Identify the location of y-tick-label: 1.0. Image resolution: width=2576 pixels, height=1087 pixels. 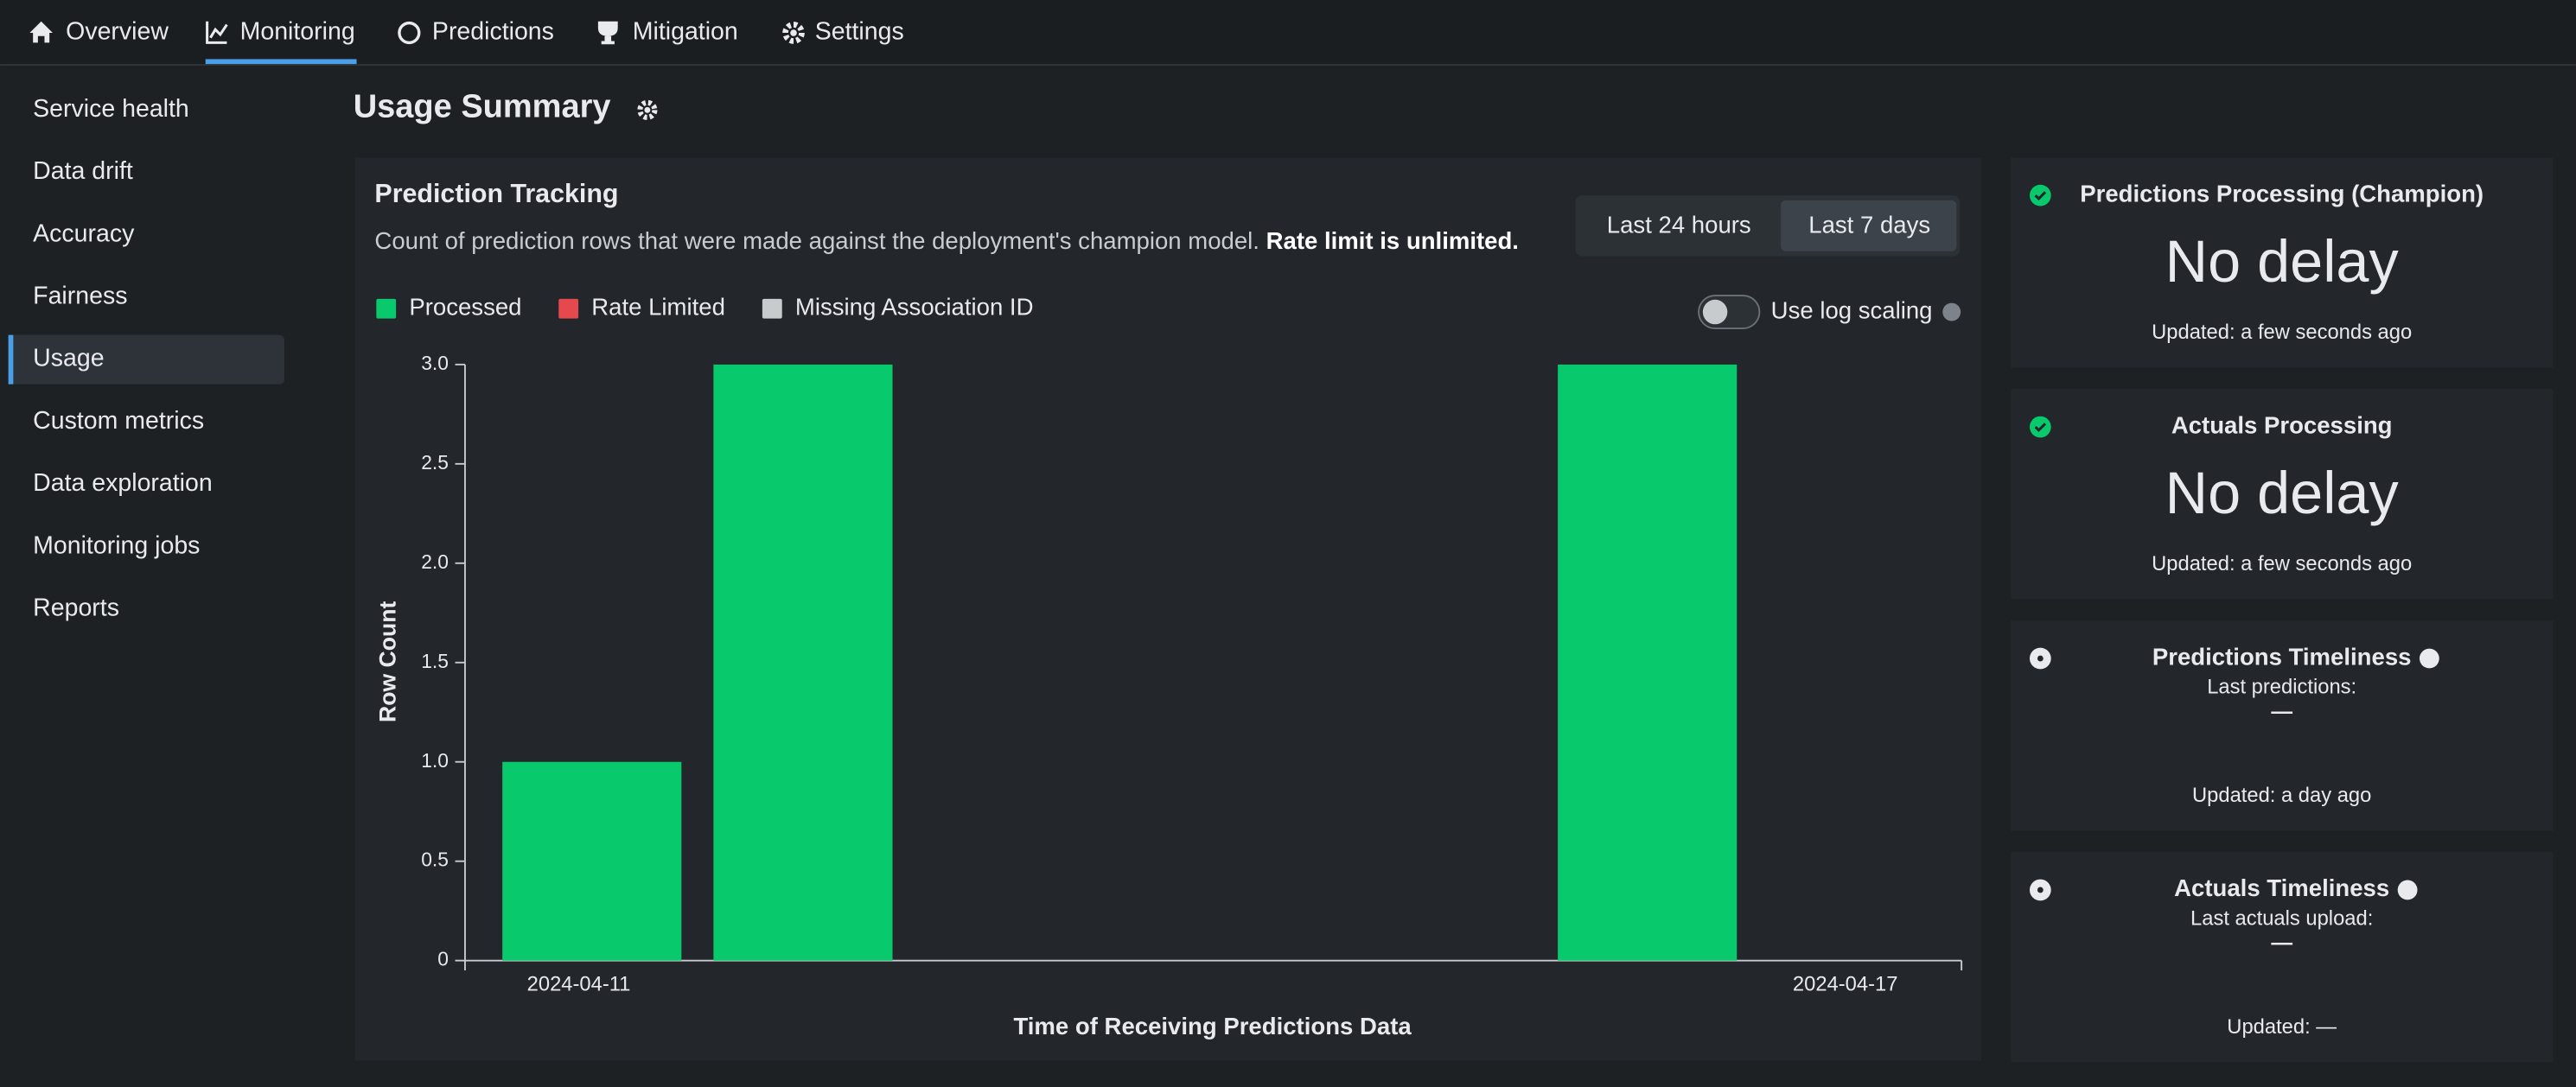
(435, 760).